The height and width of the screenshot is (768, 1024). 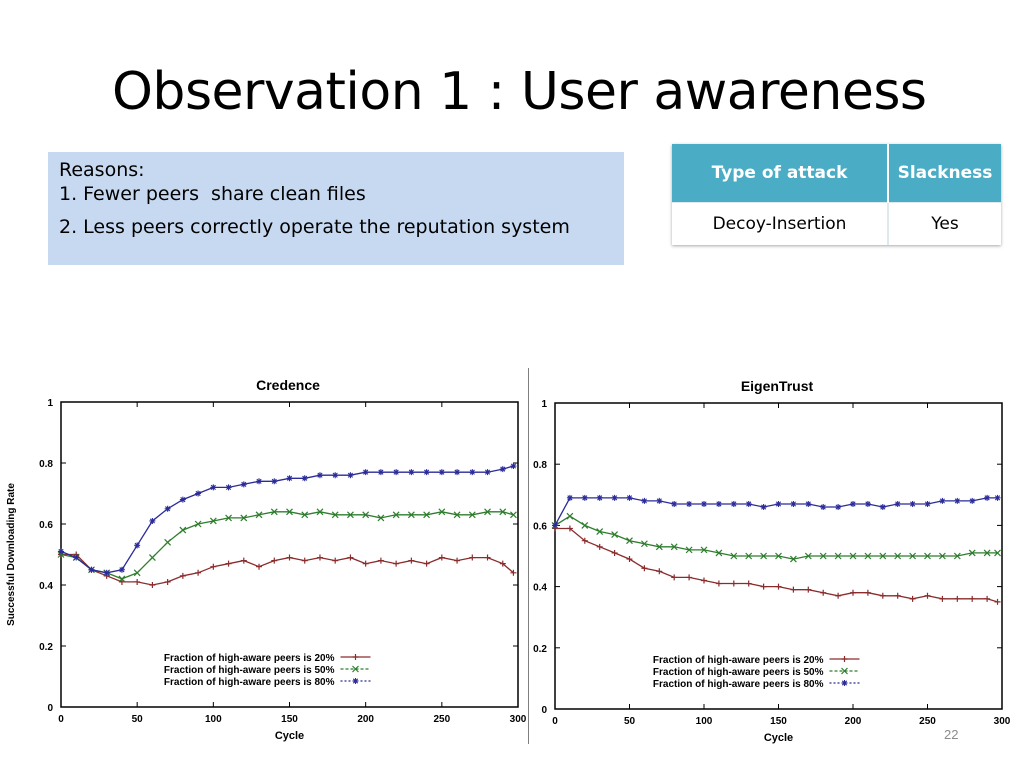 I want to click on y-tick-label: 0, so click(x=544, y=710).